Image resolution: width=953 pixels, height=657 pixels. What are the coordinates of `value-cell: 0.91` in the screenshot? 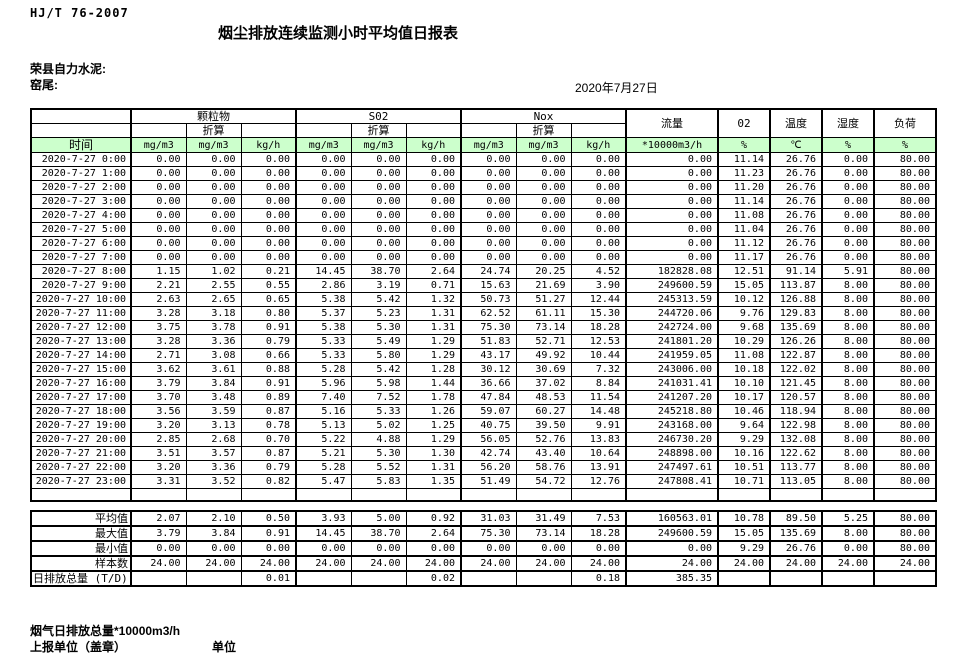 It's located at (268, 383).